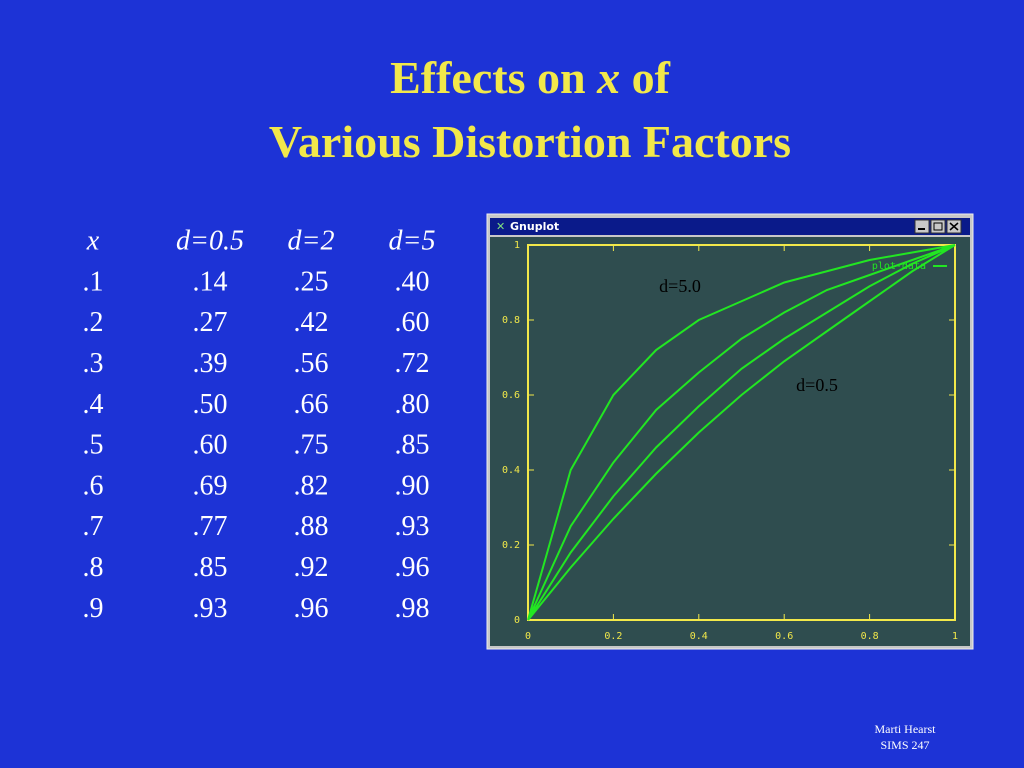  What do you see at coordinates (311, 404) in the screenshot?
I see `table-cell: .66` at bounding box center [311, 404].